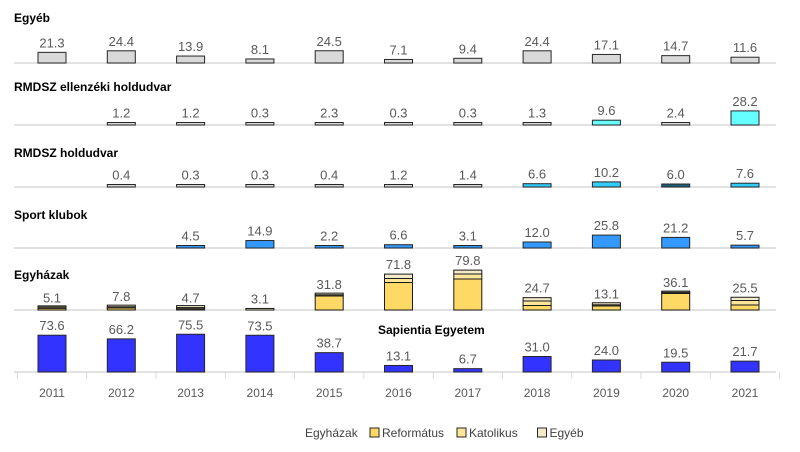 This screenshot has width=800, height=452. Describe the element at coordinates (431, 330) in the screenshot. I see `panel-title: Sapientia Egyetem` at that location.